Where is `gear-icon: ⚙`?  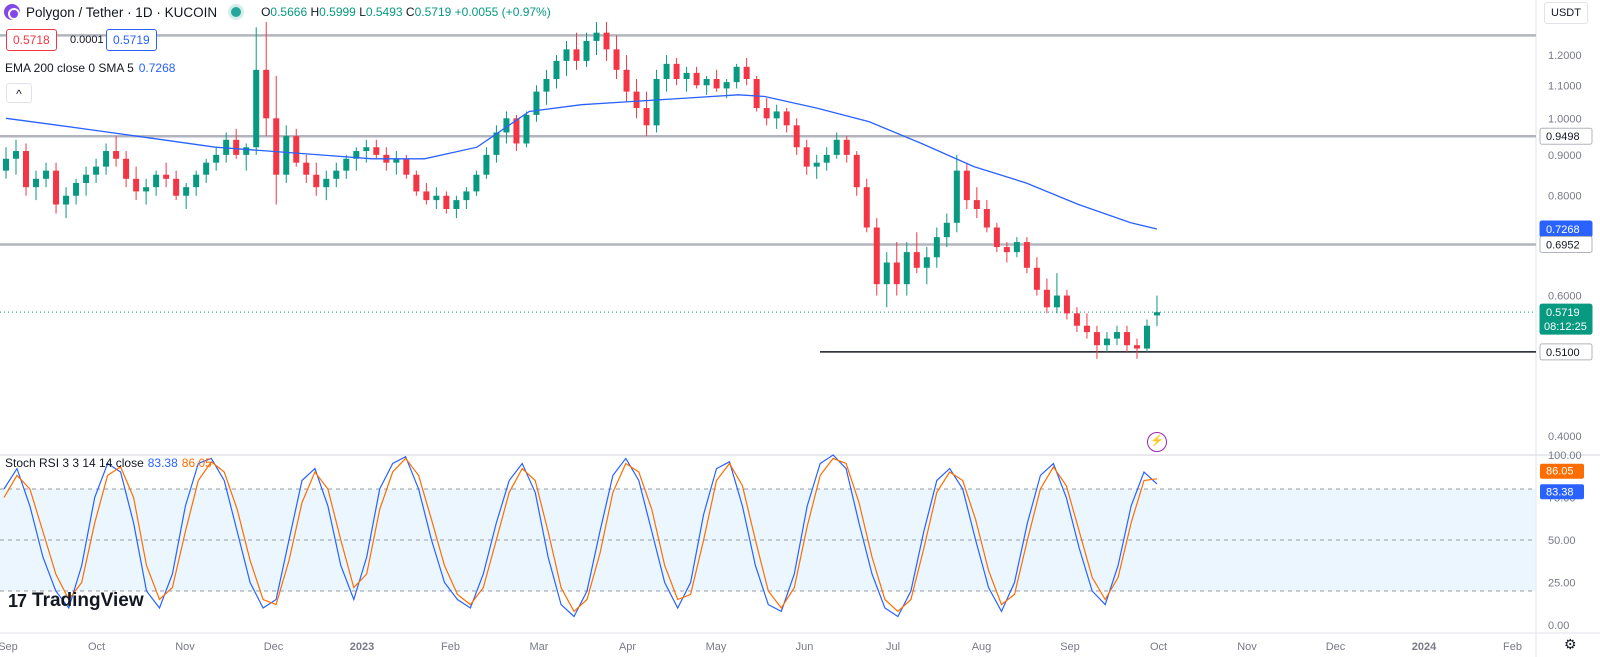 gear-icon: ⚙ is located at coordinates (1570, 644).